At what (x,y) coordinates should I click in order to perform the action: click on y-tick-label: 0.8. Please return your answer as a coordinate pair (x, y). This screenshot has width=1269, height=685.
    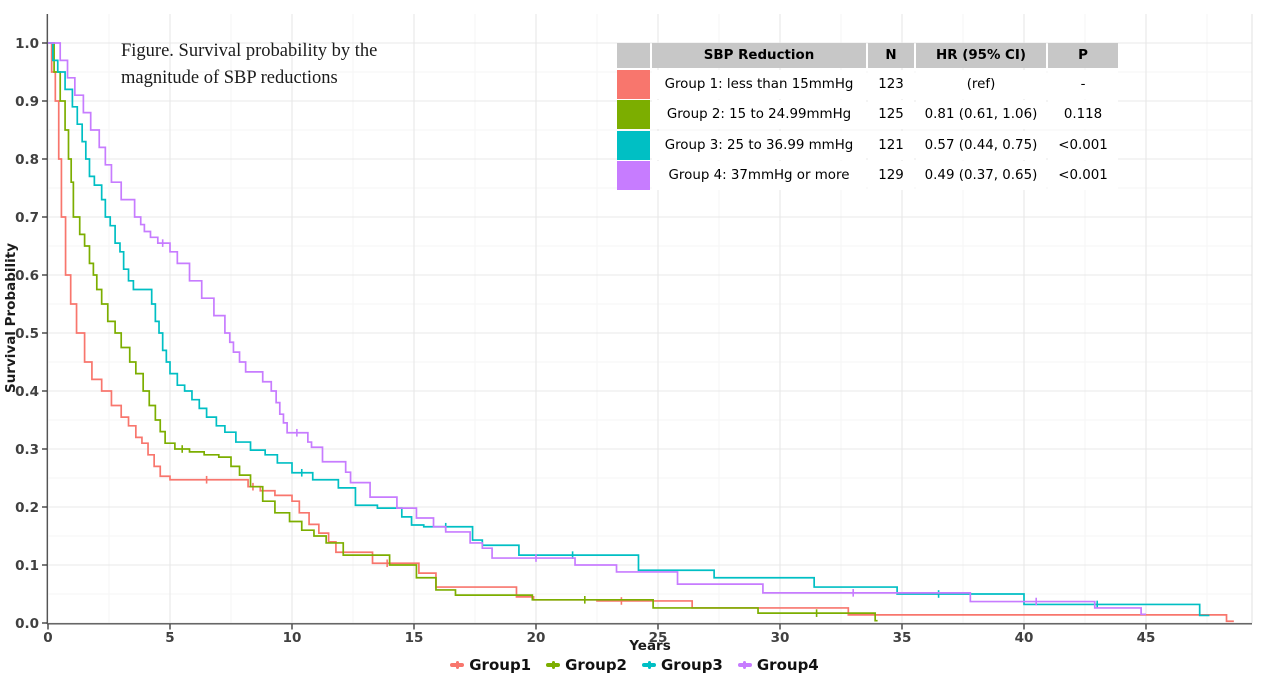
    Looking at the image, I should click on (27, 160).